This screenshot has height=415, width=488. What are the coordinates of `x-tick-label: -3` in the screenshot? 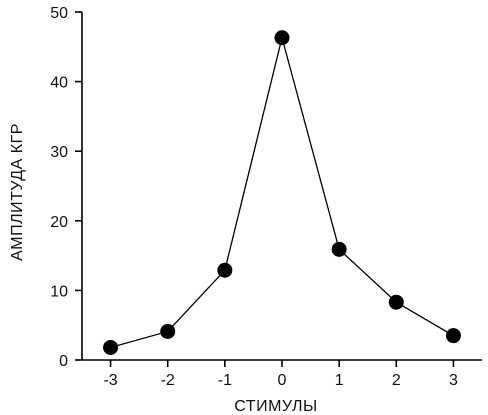 It's located at (110, 380).